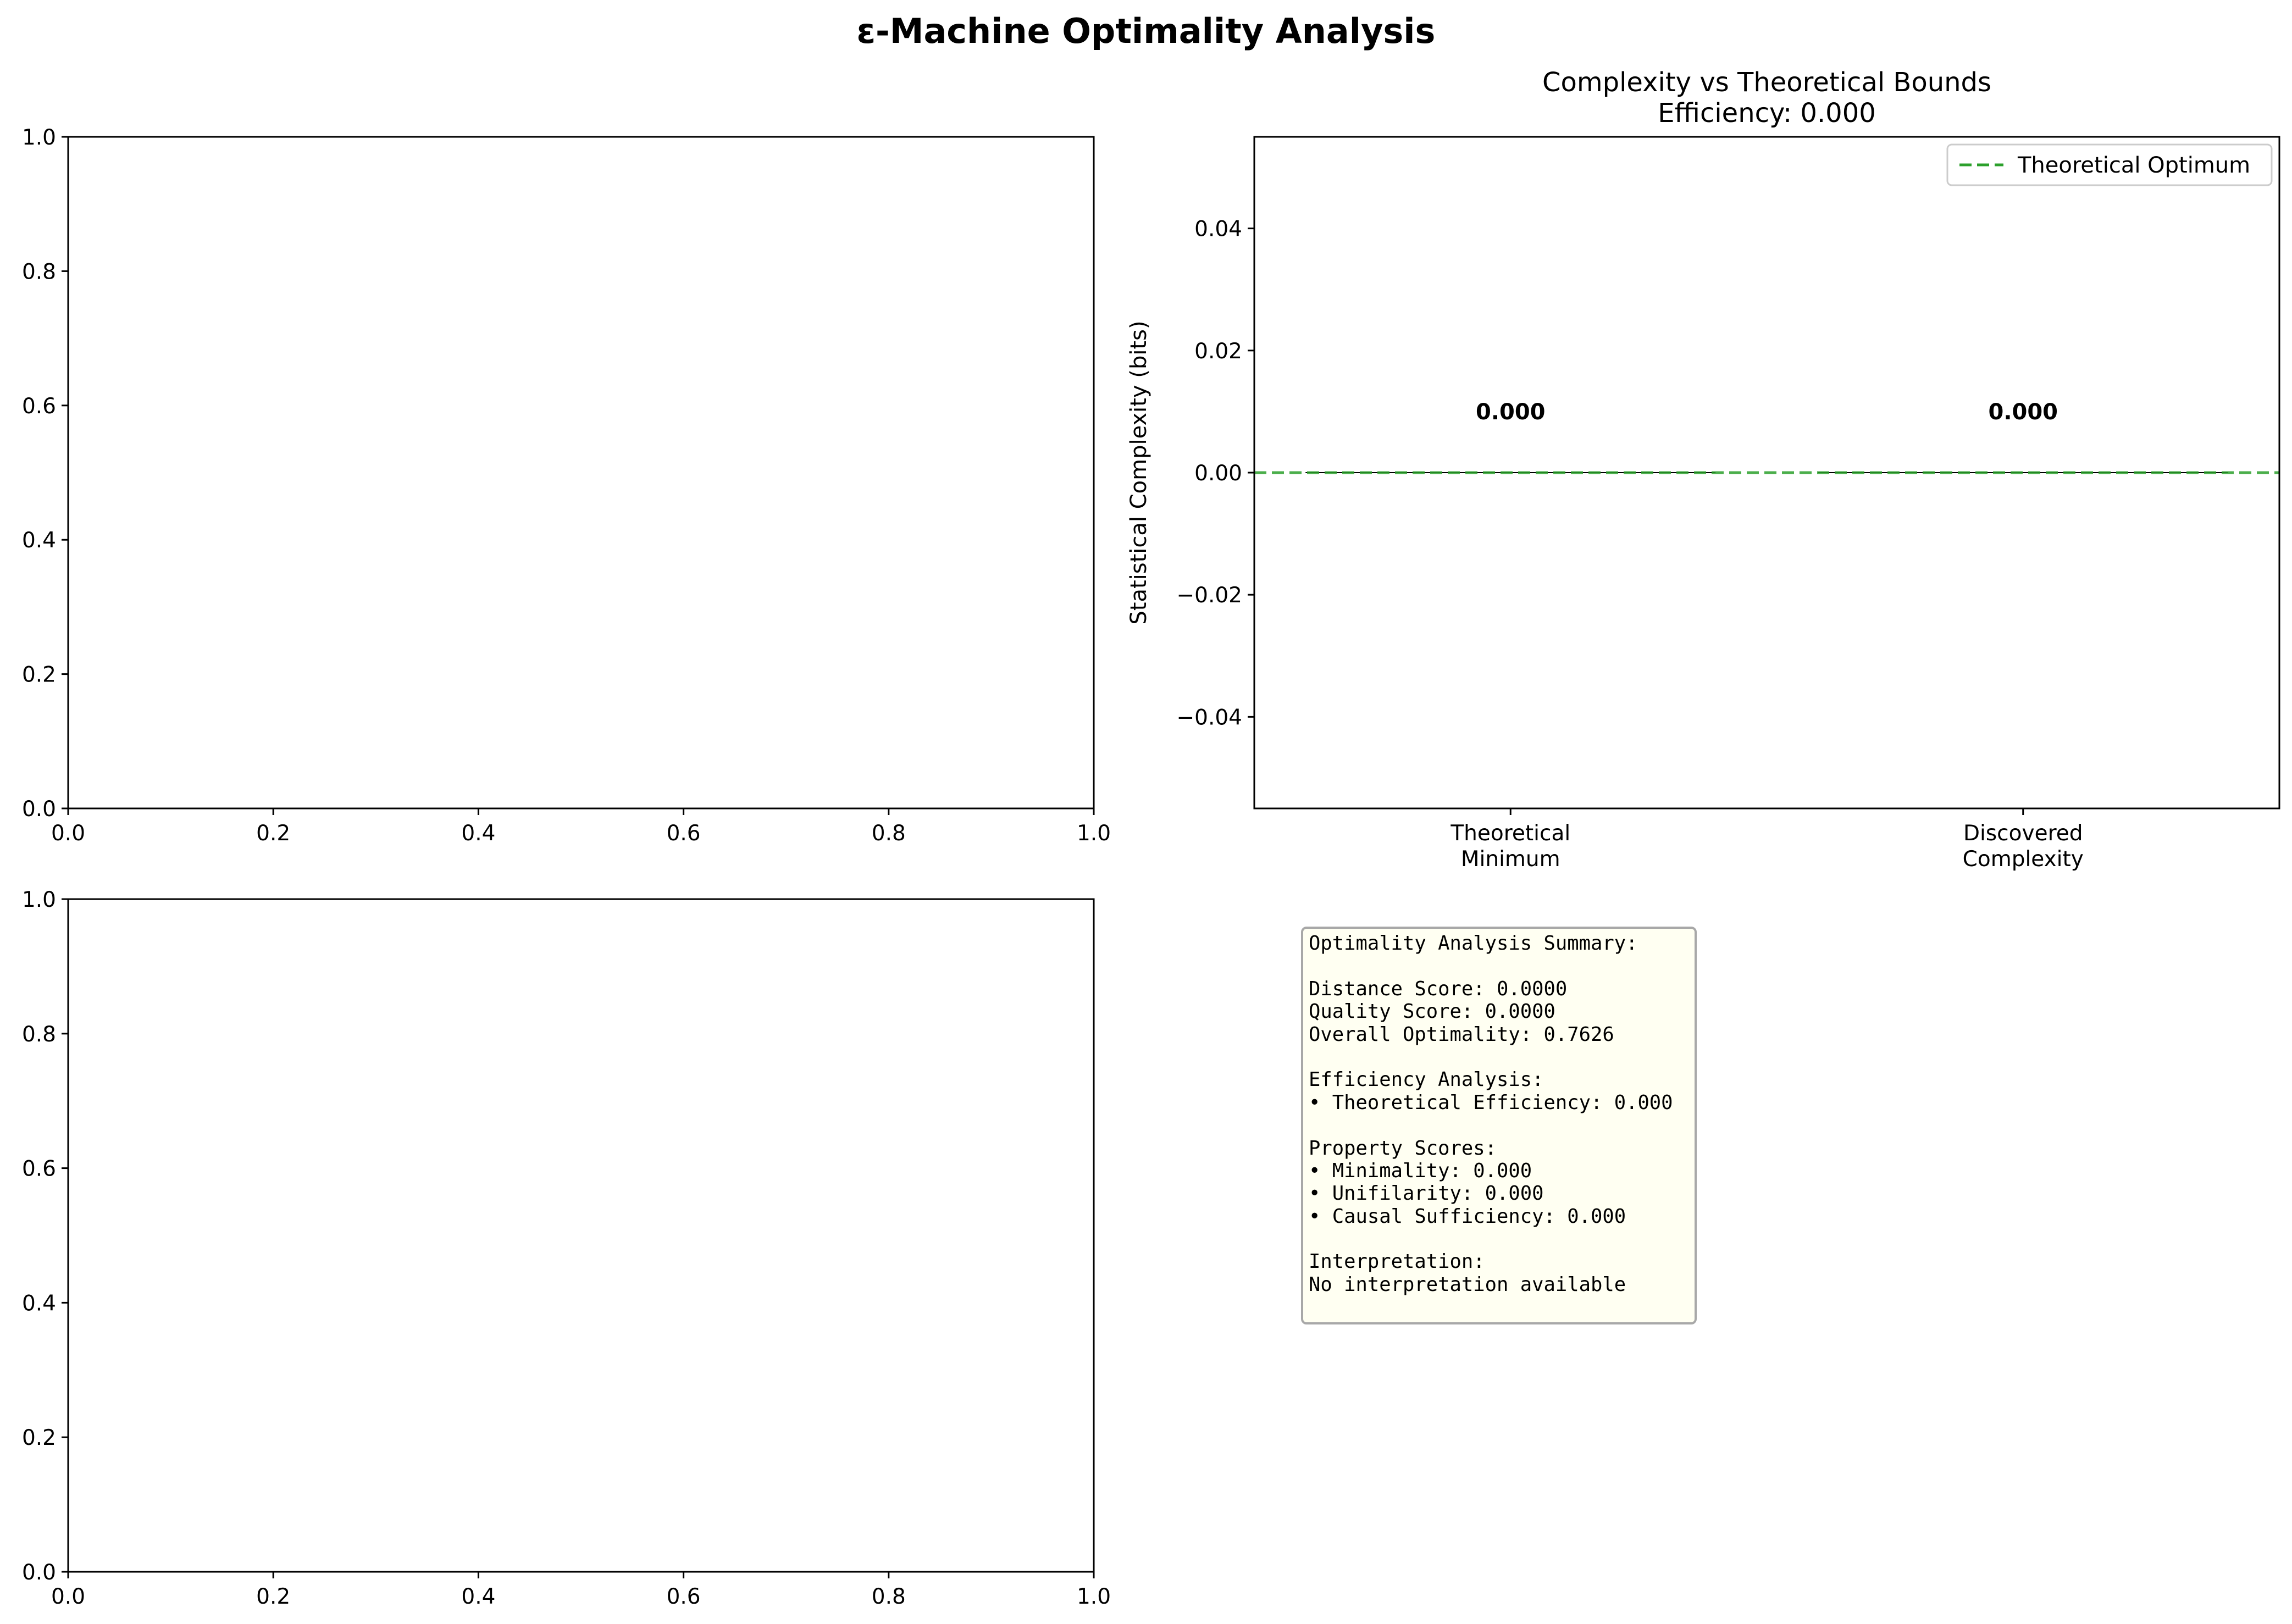 The image size is (2292, 1624). I want to click on x-tick-label: Theoretical, so click(1510, 833).